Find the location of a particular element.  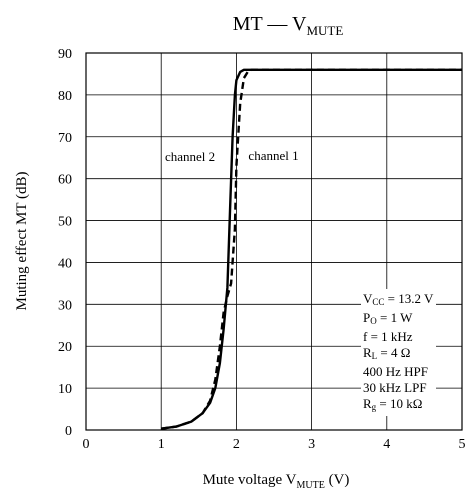

x-tick-label: 1 is located at coordinates (161, 444).